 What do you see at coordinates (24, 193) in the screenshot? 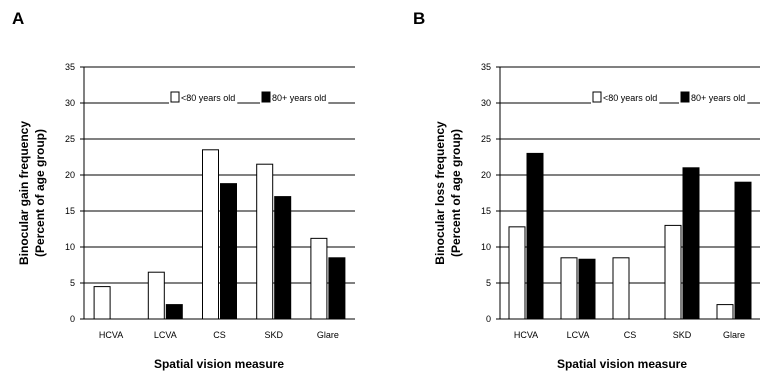
I see `y-axis-label: Binocular gain frequency` at bounding box center [24, 193].